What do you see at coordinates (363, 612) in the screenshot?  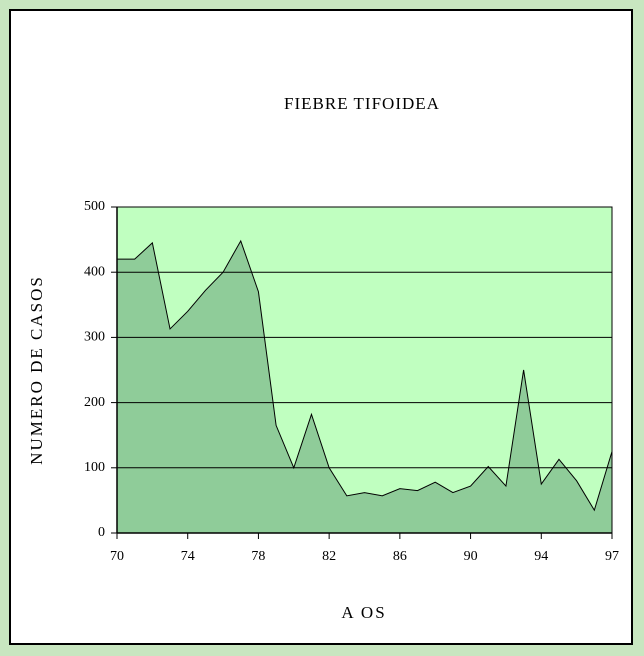 I see `x-axis-label: A OS` at bounding box center [363, 612].